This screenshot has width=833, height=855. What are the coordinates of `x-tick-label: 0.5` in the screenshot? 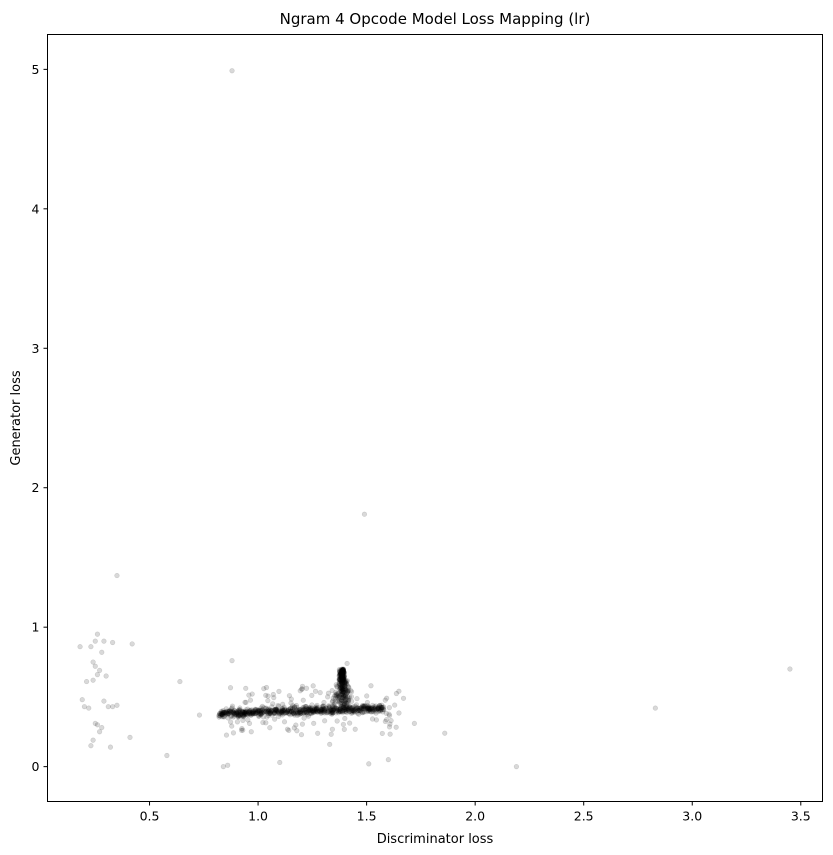 It's located at (150, 816).